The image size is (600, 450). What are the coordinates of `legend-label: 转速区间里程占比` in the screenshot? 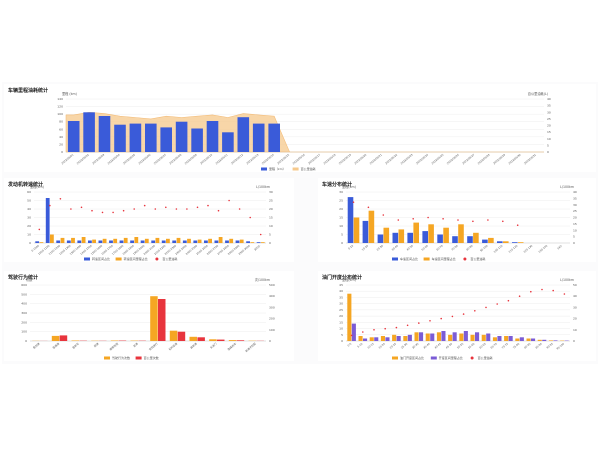 It's located at (136, 258).